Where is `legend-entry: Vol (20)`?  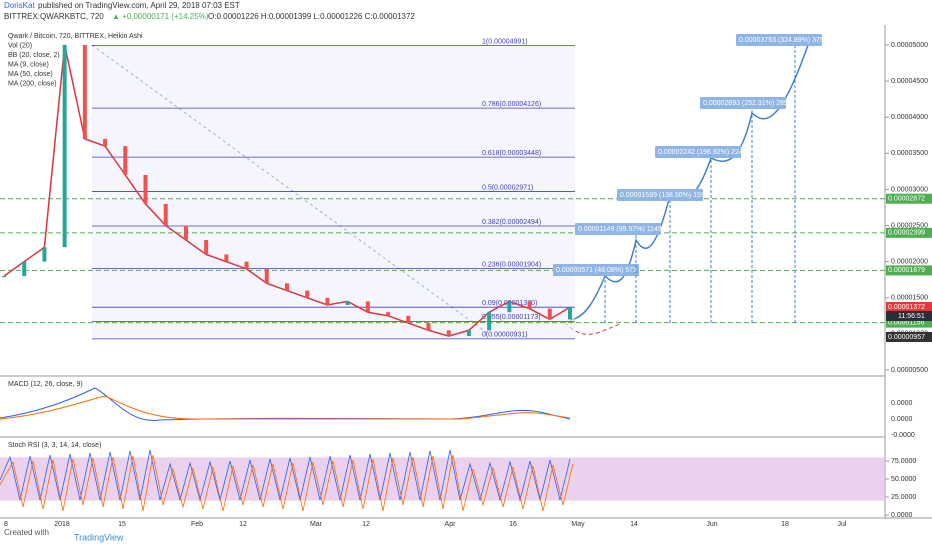
legend-entry: Vol (20) is located at coordinates (20, 45).